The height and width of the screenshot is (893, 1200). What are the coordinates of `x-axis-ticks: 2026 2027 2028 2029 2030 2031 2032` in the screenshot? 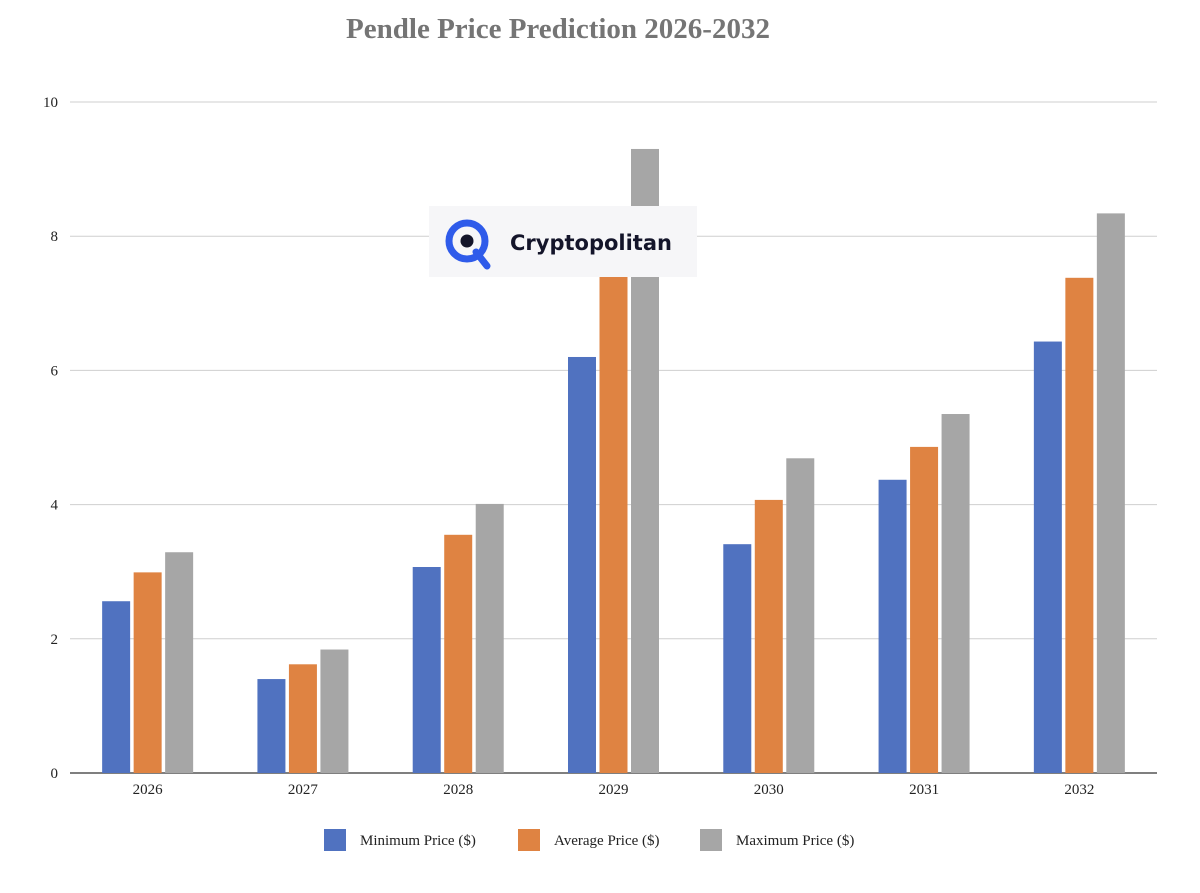 It's located at (614, 790).